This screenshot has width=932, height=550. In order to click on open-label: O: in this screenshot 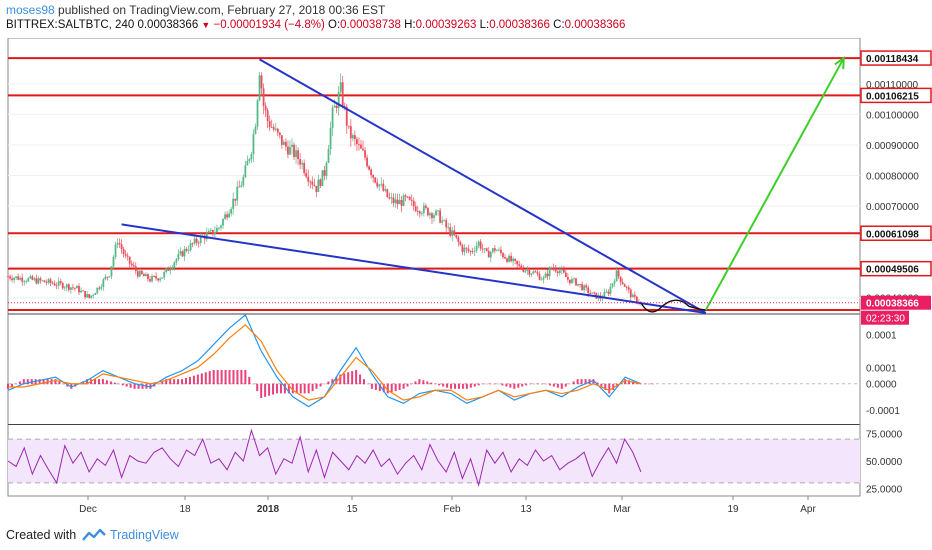, I will do `click(334, 25)`.